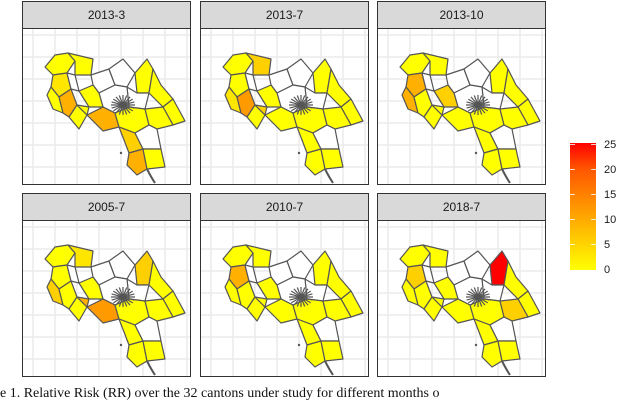  I want to click on colorbar-label: 5, so click(607, 245).